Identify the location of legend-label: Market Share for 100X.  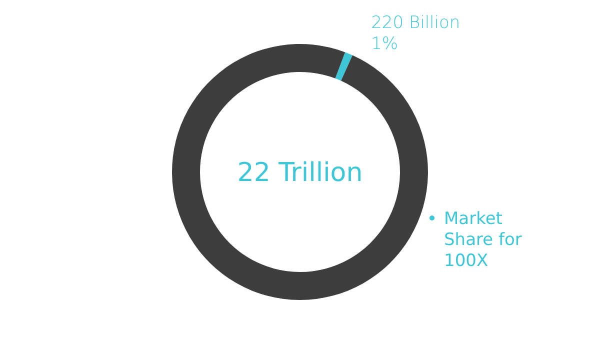
(483, 240).